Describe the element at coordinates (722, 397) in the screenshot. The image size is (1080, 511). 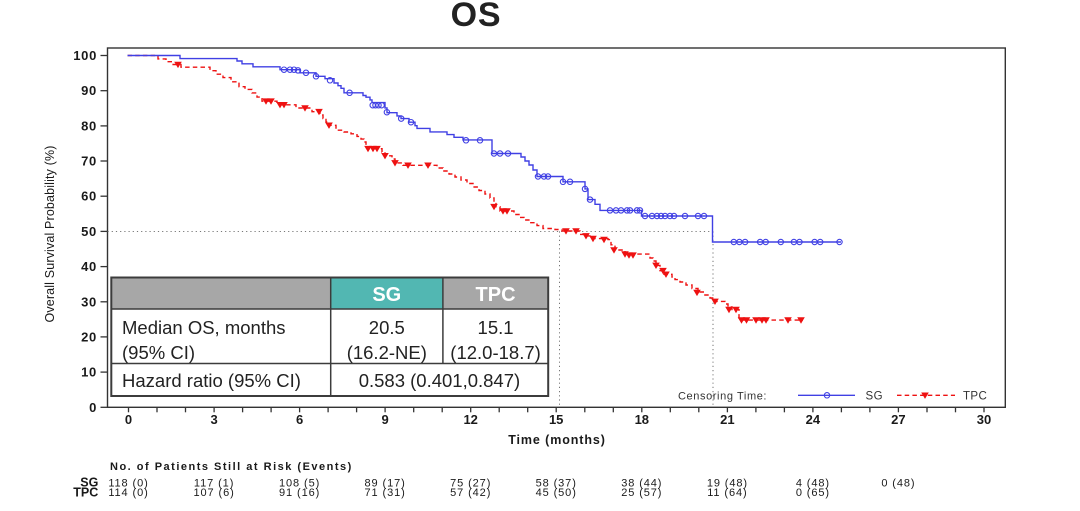
I see `svg-text: Censoring Time:` at that location.